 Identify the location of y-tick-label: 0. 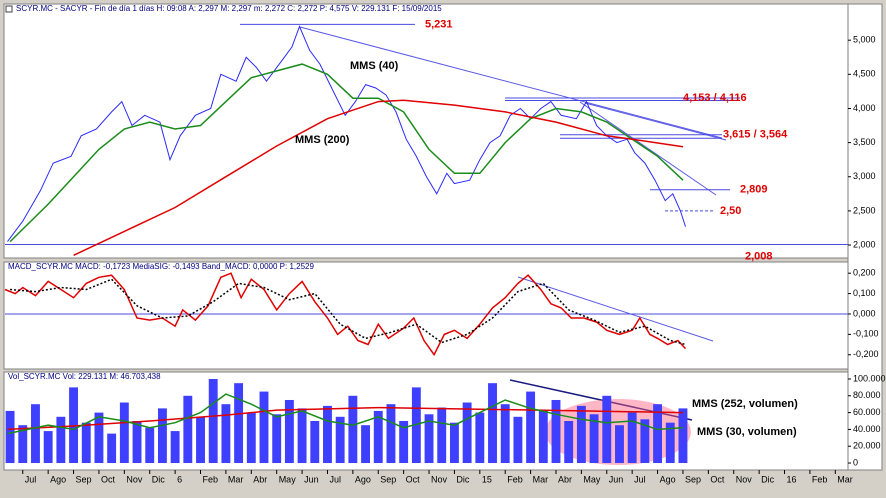
(855, 462).